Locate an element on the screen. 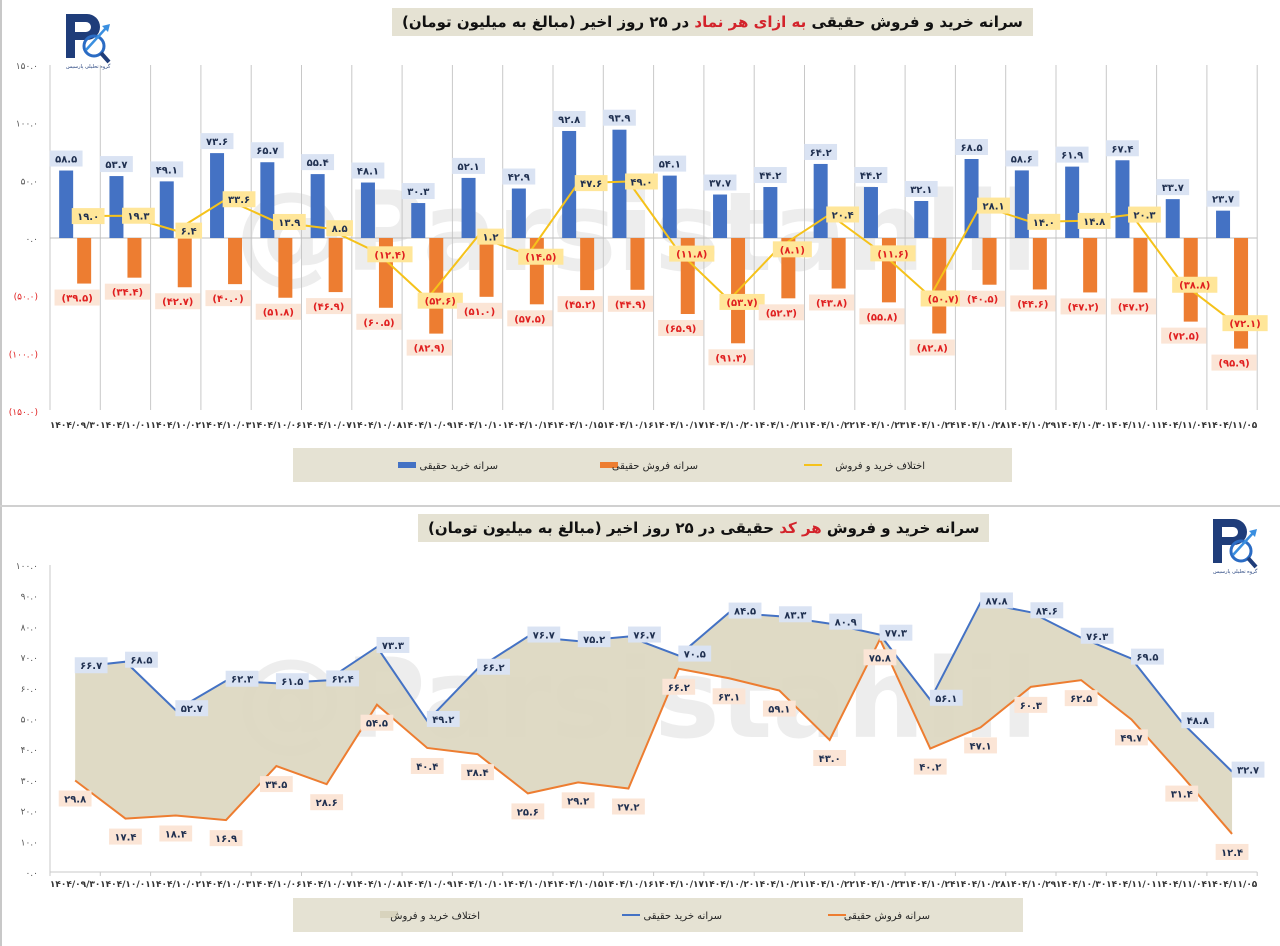 The width and height of the screenshot is (1280, 946). sell-label: ۲۹.۸ is located at coordinates (75, 800).